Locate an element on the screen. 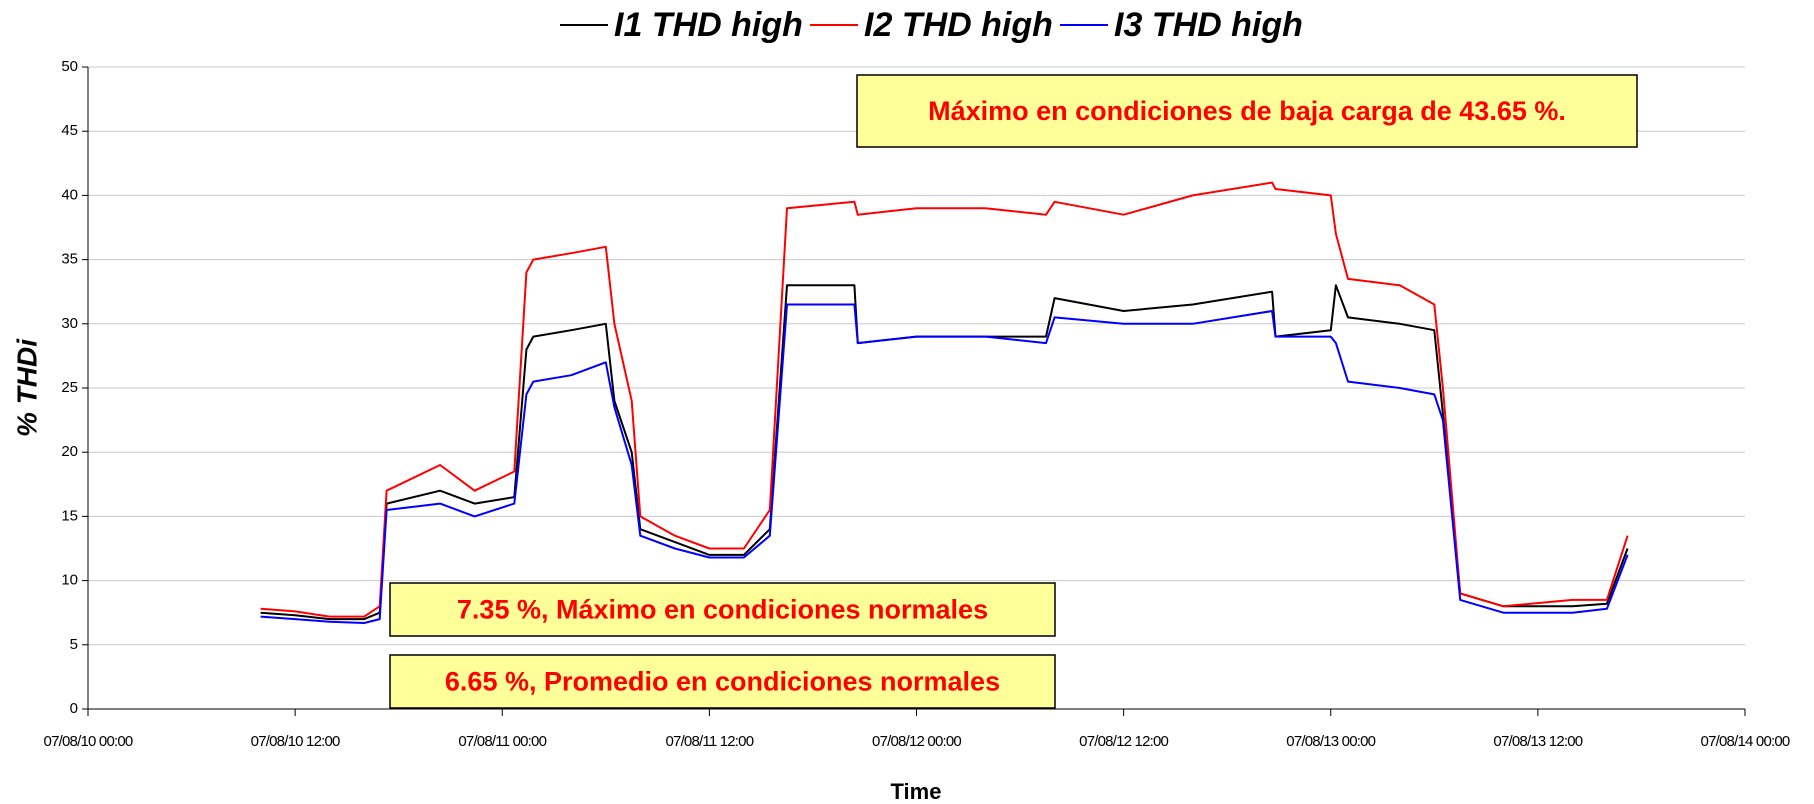 The image size is (1814, 804). y-tick-label: 35 is located at coordinates (69, 259).